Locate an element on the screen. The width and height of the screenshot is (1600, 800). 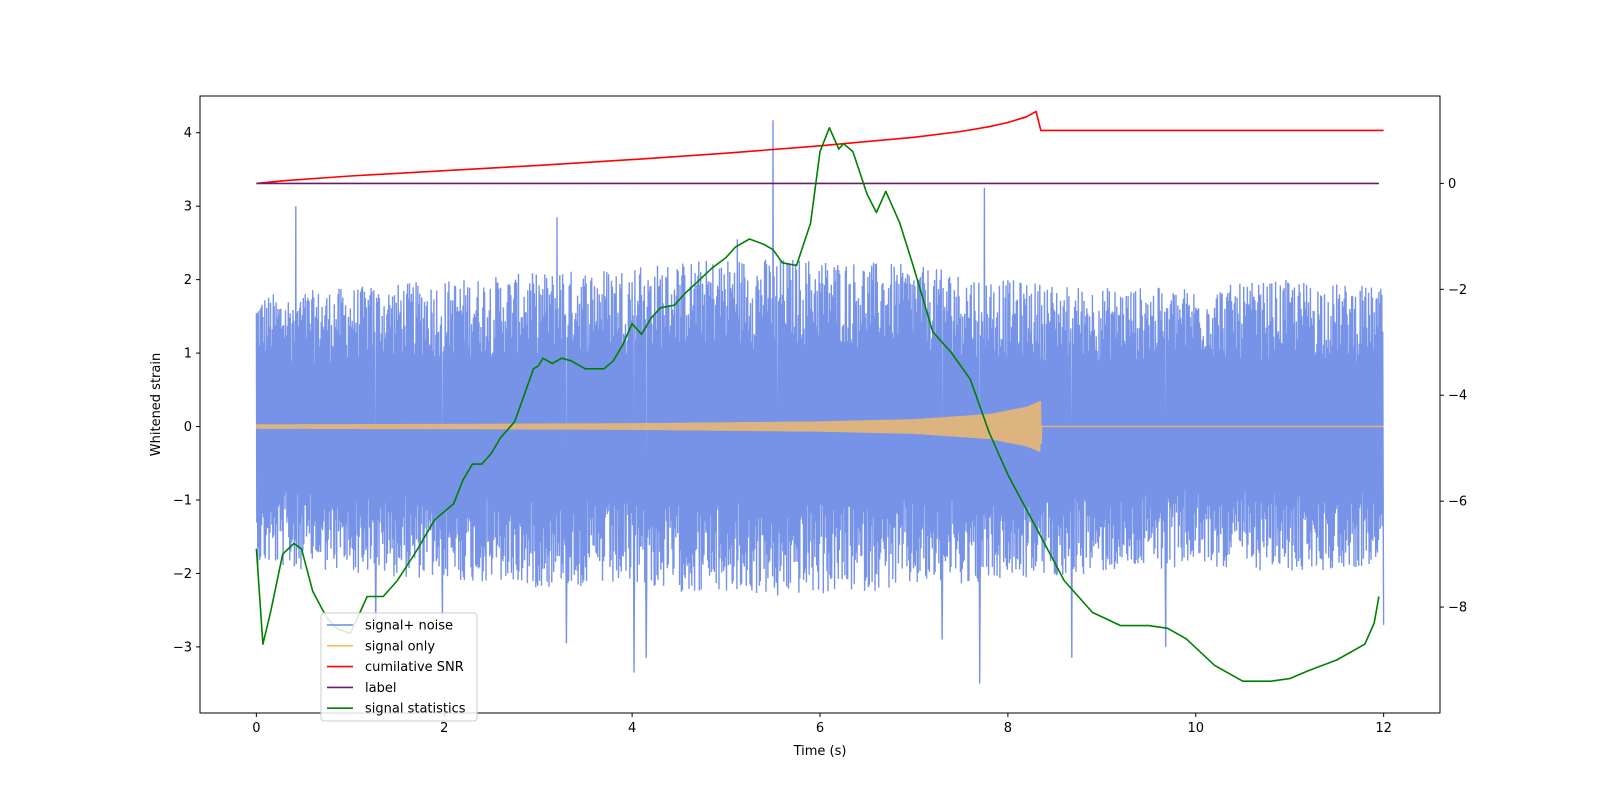
y-right-tick-label: 0 is located at coordinates (1452, 184).